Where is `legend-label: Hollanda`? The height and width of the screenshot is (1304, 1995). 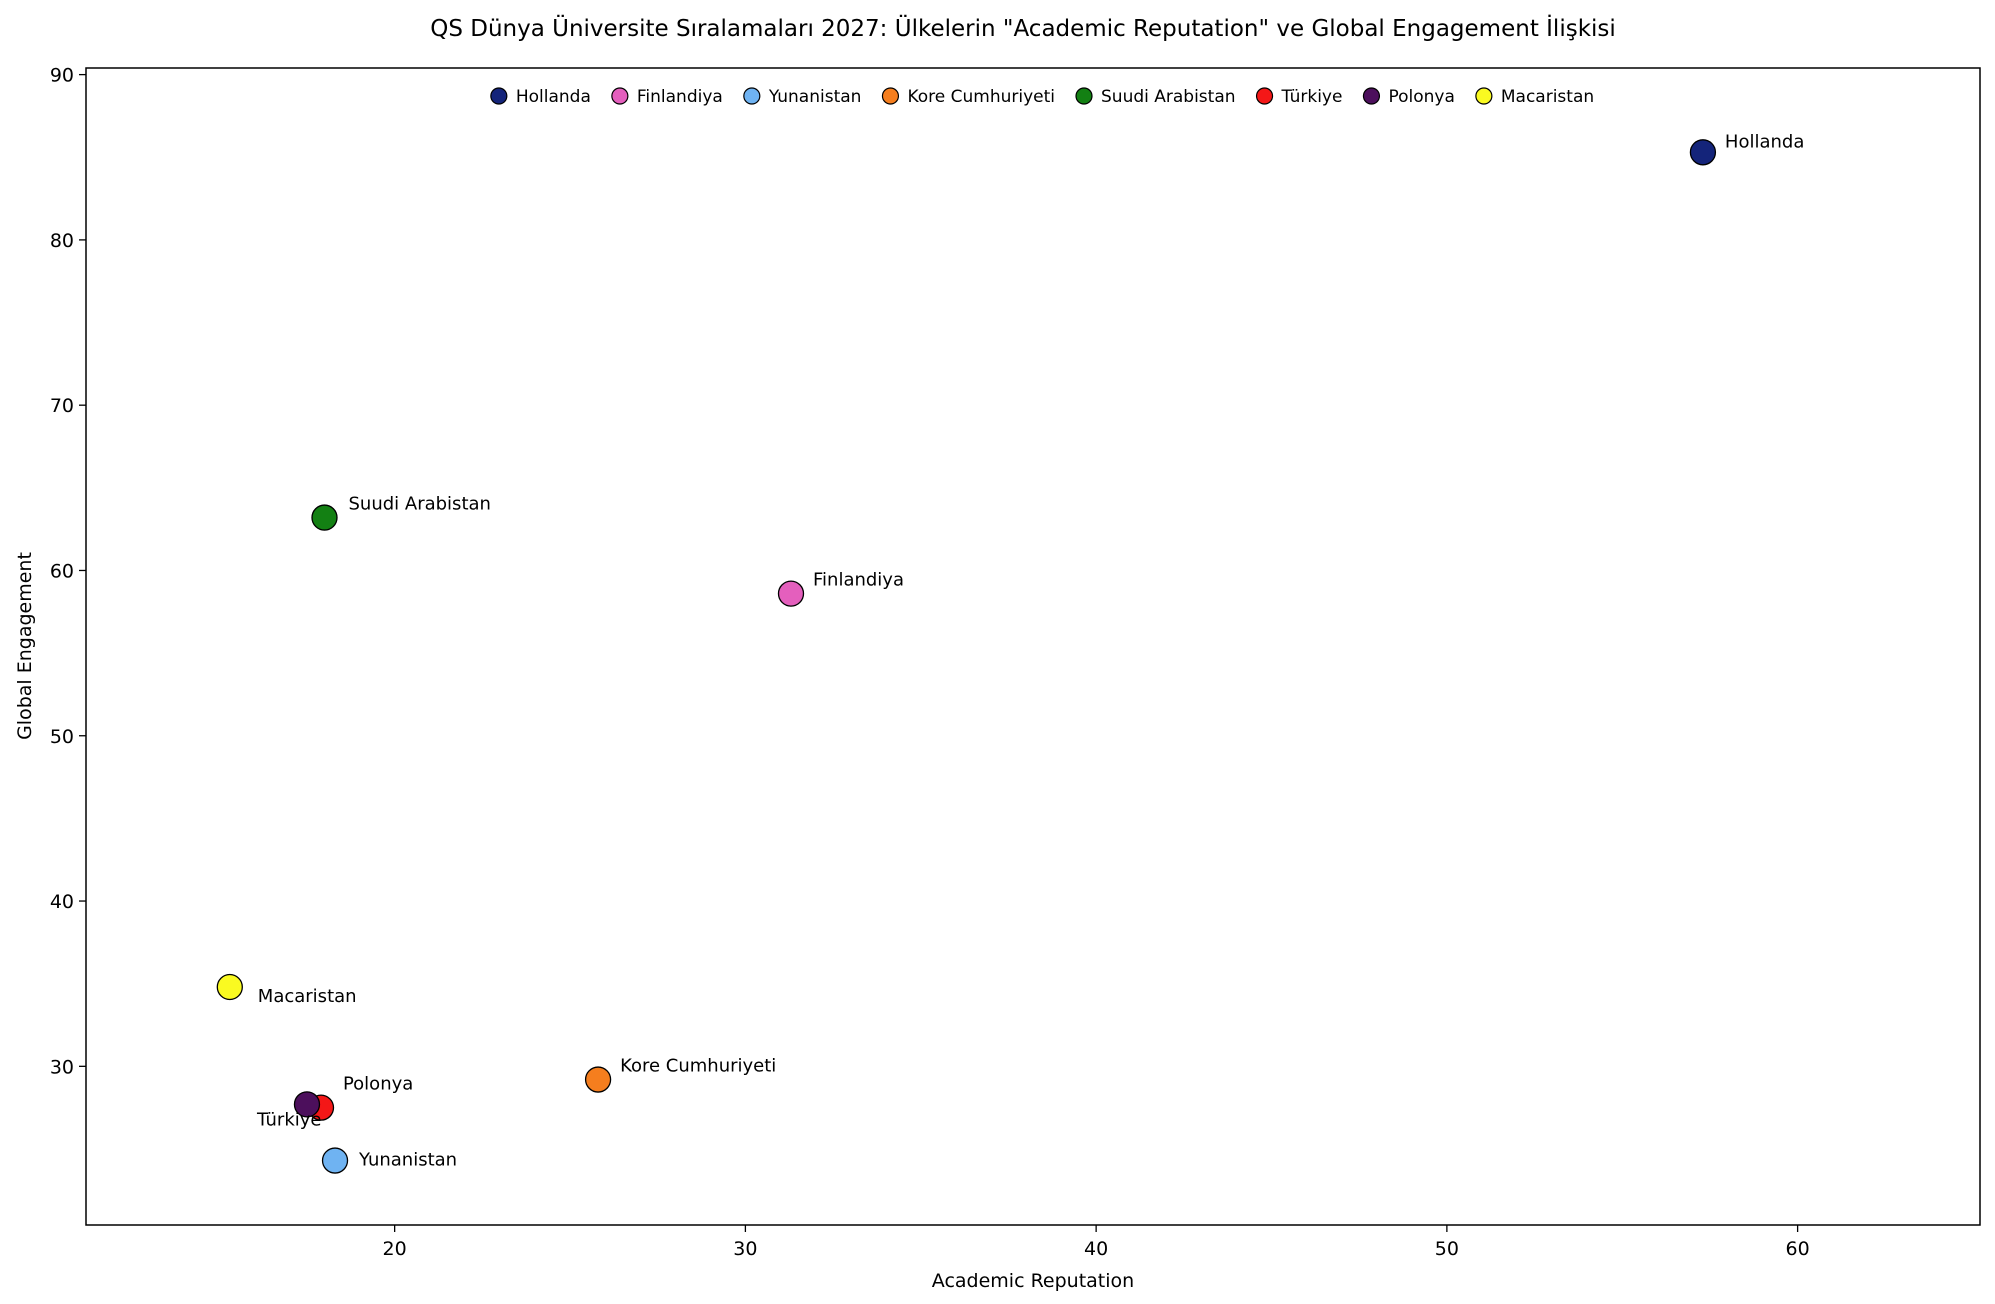 legend-label: Hollanda is located at coordinates (553, 97).